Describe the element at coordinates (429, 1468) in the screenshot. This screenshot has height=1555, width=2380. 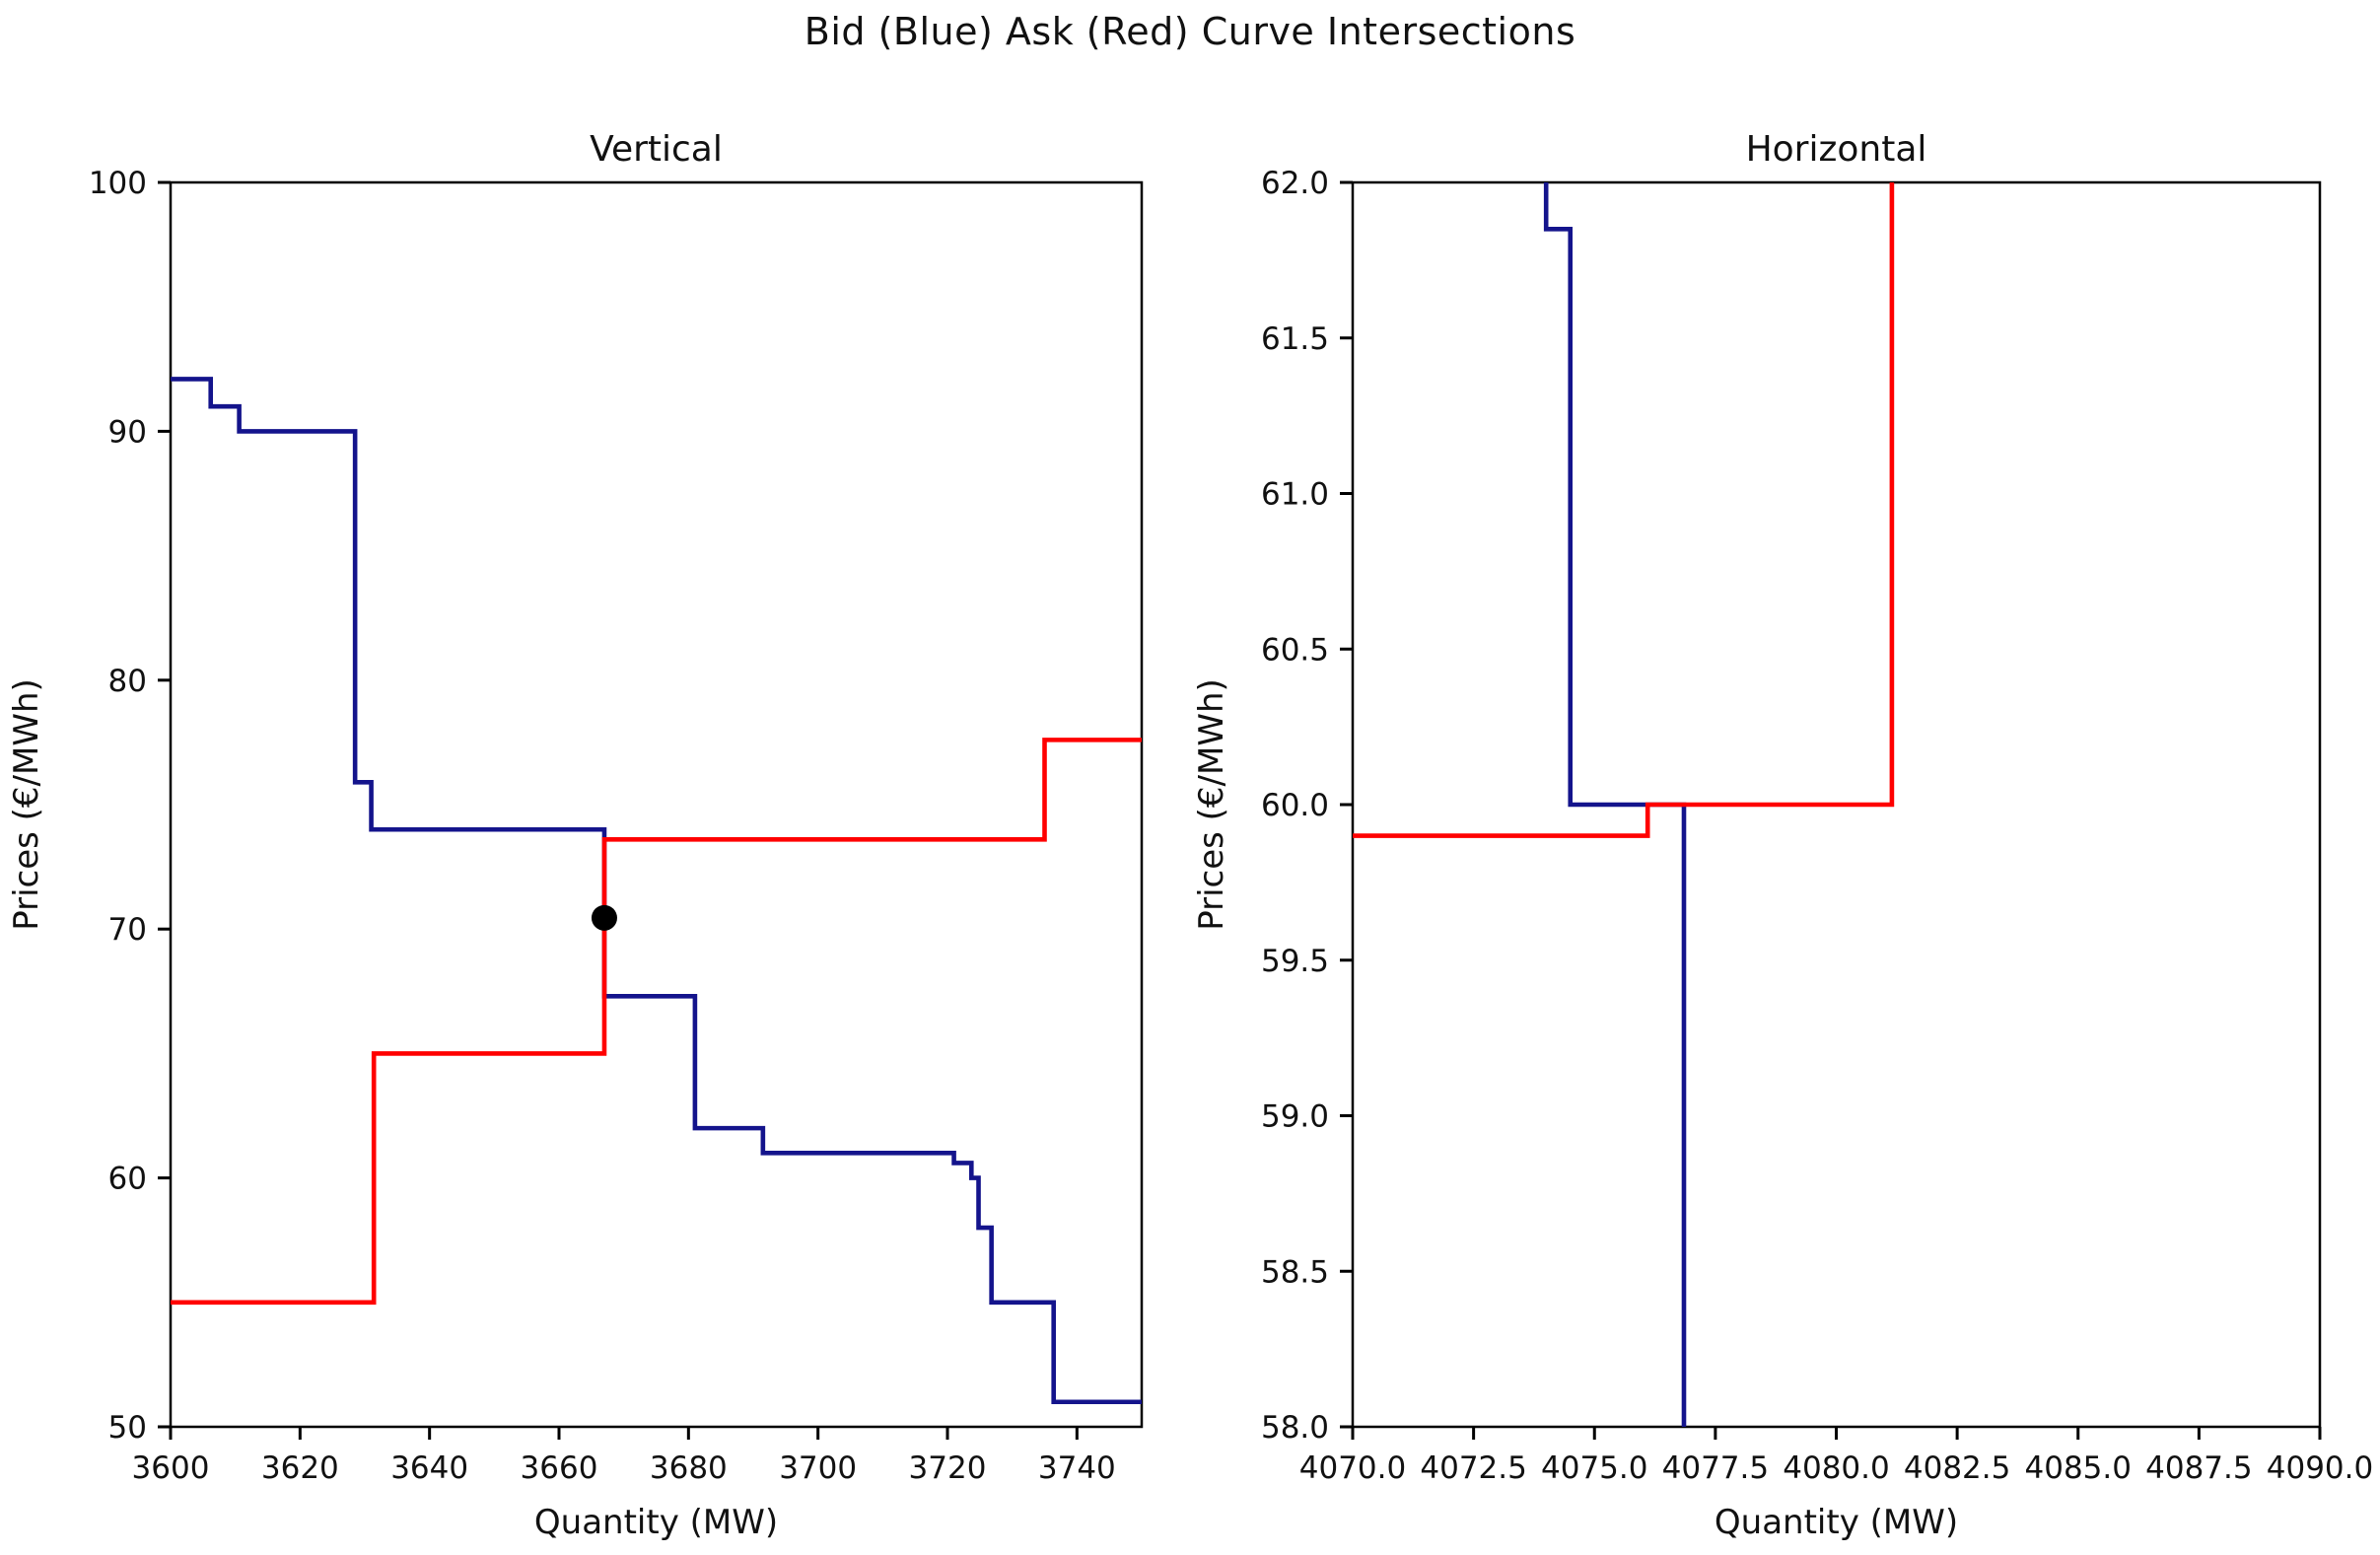
I see `x-tick-label: 3640` at that location.